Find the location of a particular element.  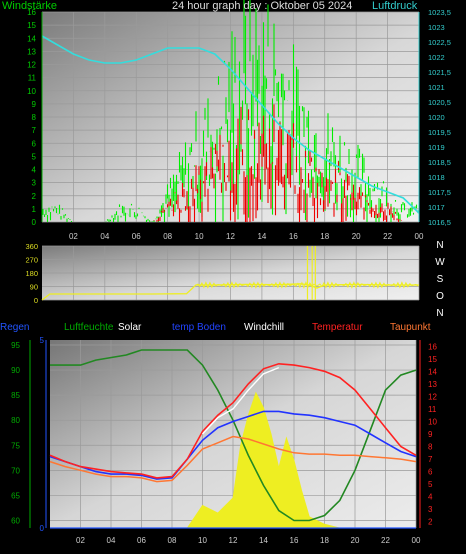

direction-tick-label: 0 is located at coordinates (36, 300).